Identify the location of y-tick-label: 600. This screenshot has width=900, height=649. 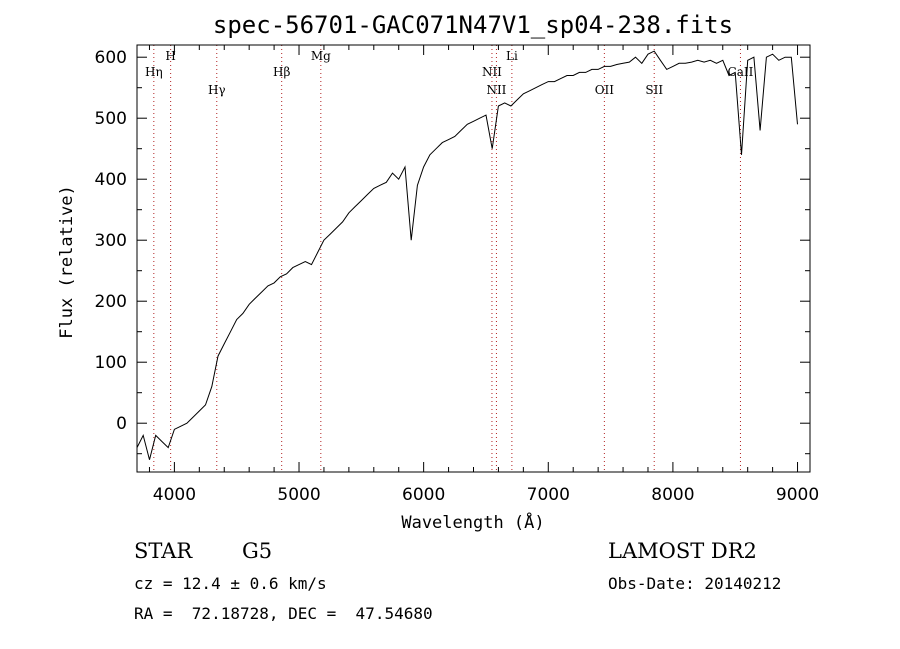
(111, 58).